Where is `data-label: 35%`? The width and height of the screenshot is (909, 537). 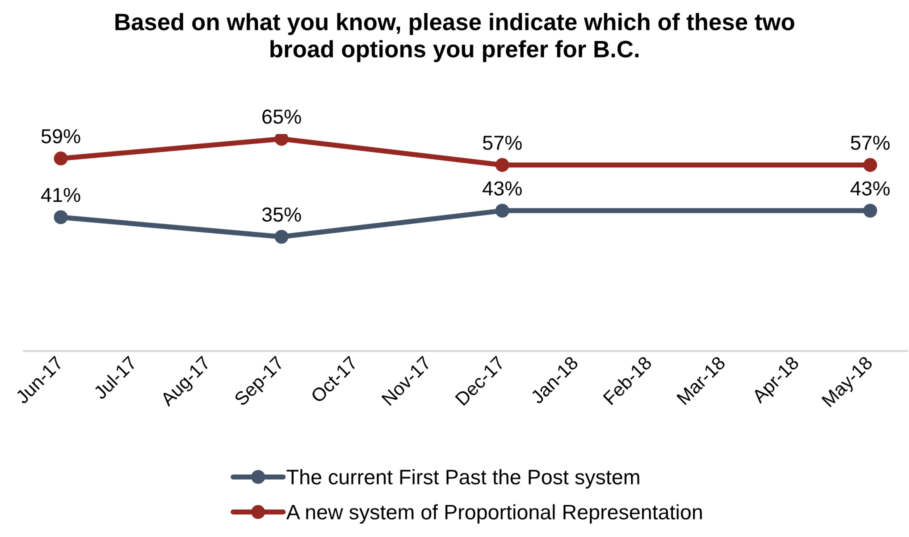 data-label: 35% is located at coordinates (281, 214).